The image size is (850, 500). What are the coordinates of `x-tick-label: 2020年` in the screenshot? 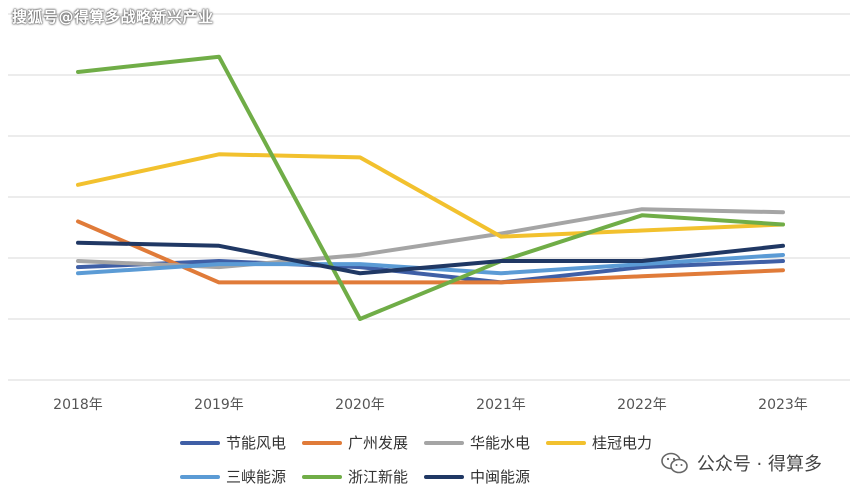 It's located at (360, 405).